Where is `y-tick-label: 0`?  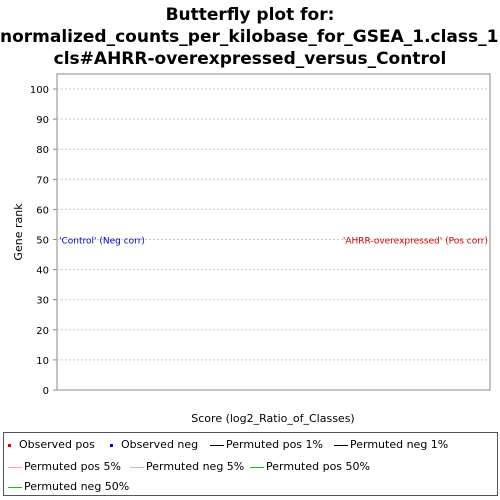
y-tick-label: 0 is located at coordinates (46, 391).